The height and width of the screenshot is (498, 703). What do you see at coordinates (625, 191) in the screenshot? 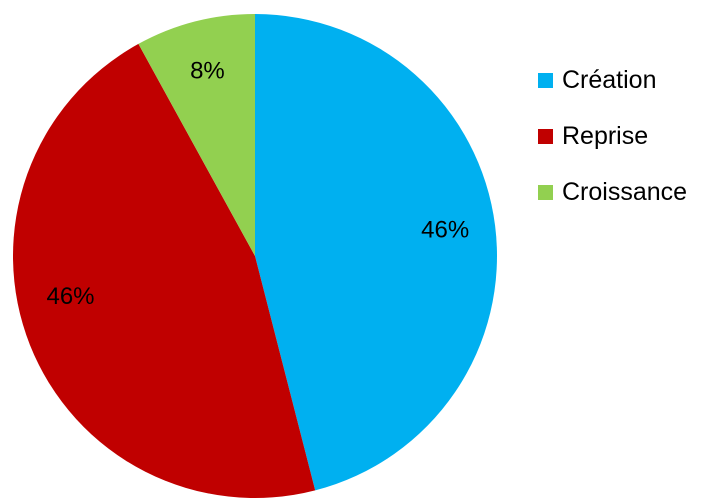
I see `legend-label-croissance: Croissance` at bounding box center [625, 191].